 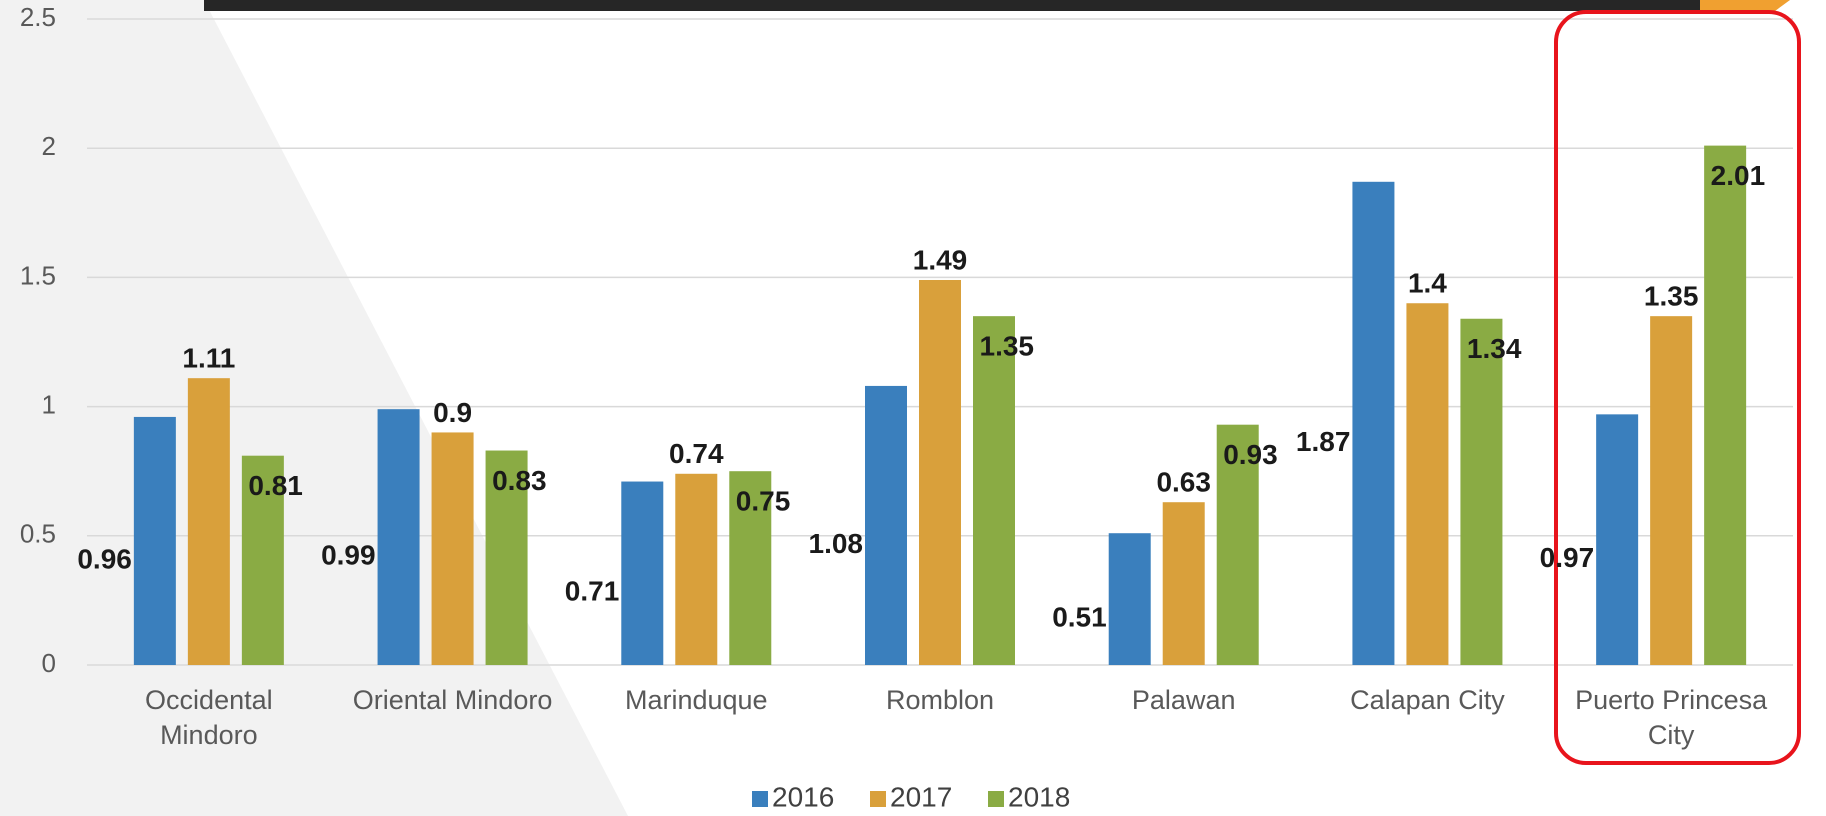 What do you see at coordinates (348, 554) in the screenshot?
I see `data-label: 0.99` at bounding box center [348, 554].